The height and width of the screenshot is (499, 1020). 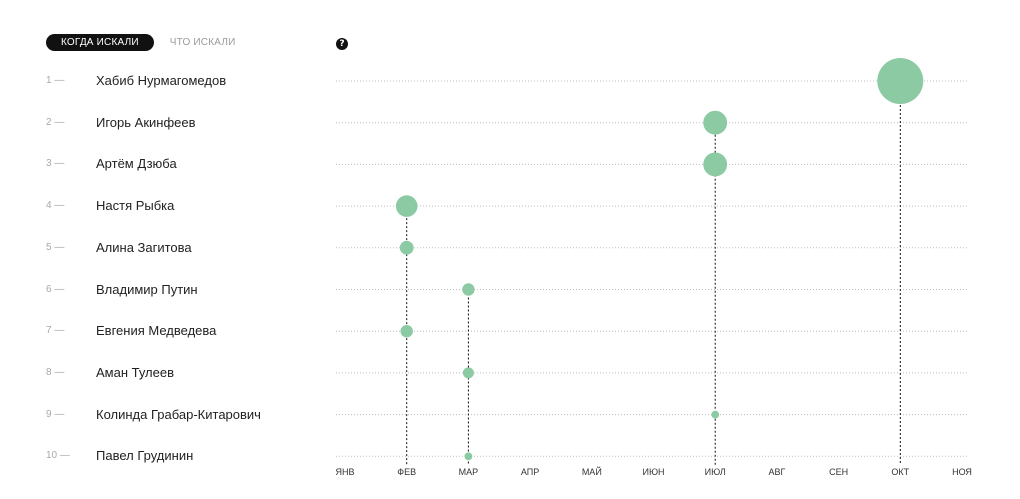 What do you see at coordinates (344, 472) in the screenshot?
I see `month-label: ЯНВ` at bounding box center [344, 472].